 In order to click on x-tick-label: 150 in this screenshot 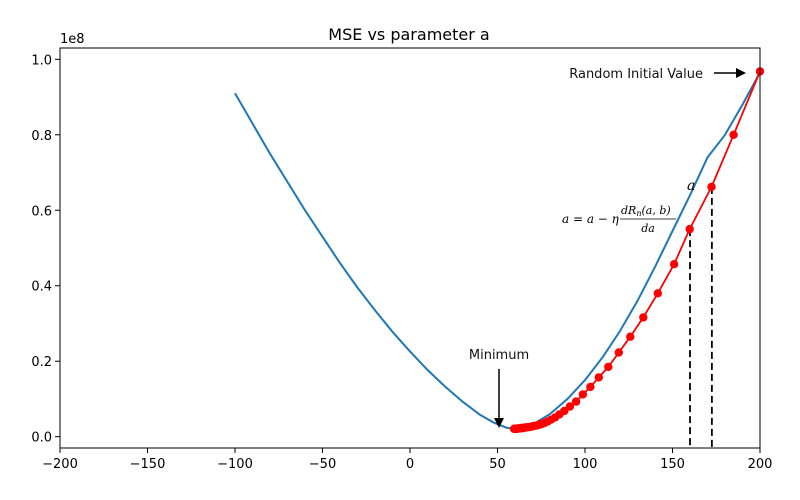, I will do `click(672, 464)`.